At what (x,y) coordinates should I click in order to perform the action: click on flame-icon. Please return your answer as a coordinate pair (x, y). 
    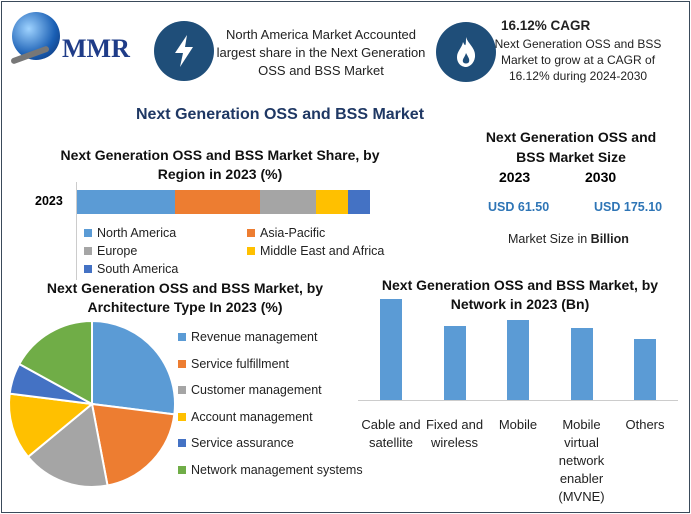
    Looking at the image, I should click on (466, 52).